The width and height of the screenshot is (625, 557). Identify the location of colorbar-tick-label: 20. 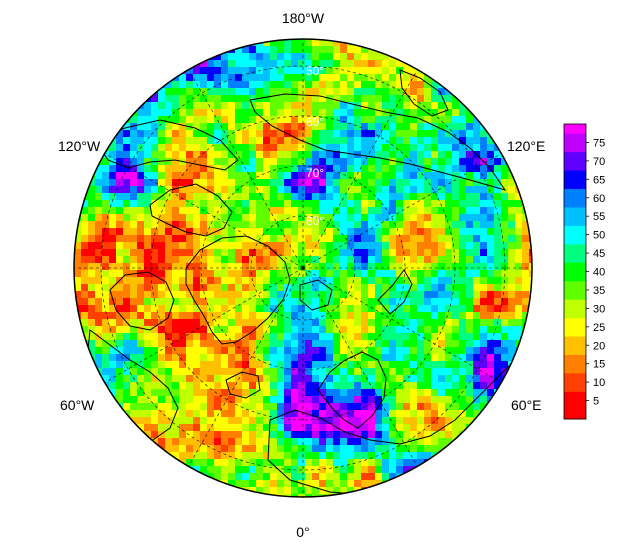
(599, 346).